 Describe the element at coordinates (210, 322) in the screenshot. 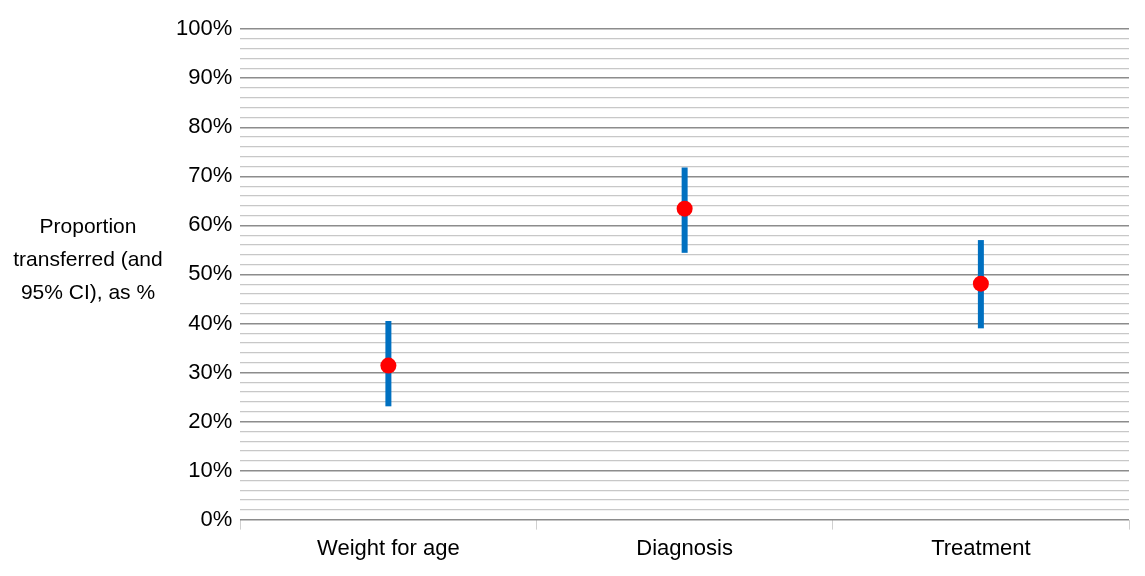

I see `y-tick-label: 40%` at that location.